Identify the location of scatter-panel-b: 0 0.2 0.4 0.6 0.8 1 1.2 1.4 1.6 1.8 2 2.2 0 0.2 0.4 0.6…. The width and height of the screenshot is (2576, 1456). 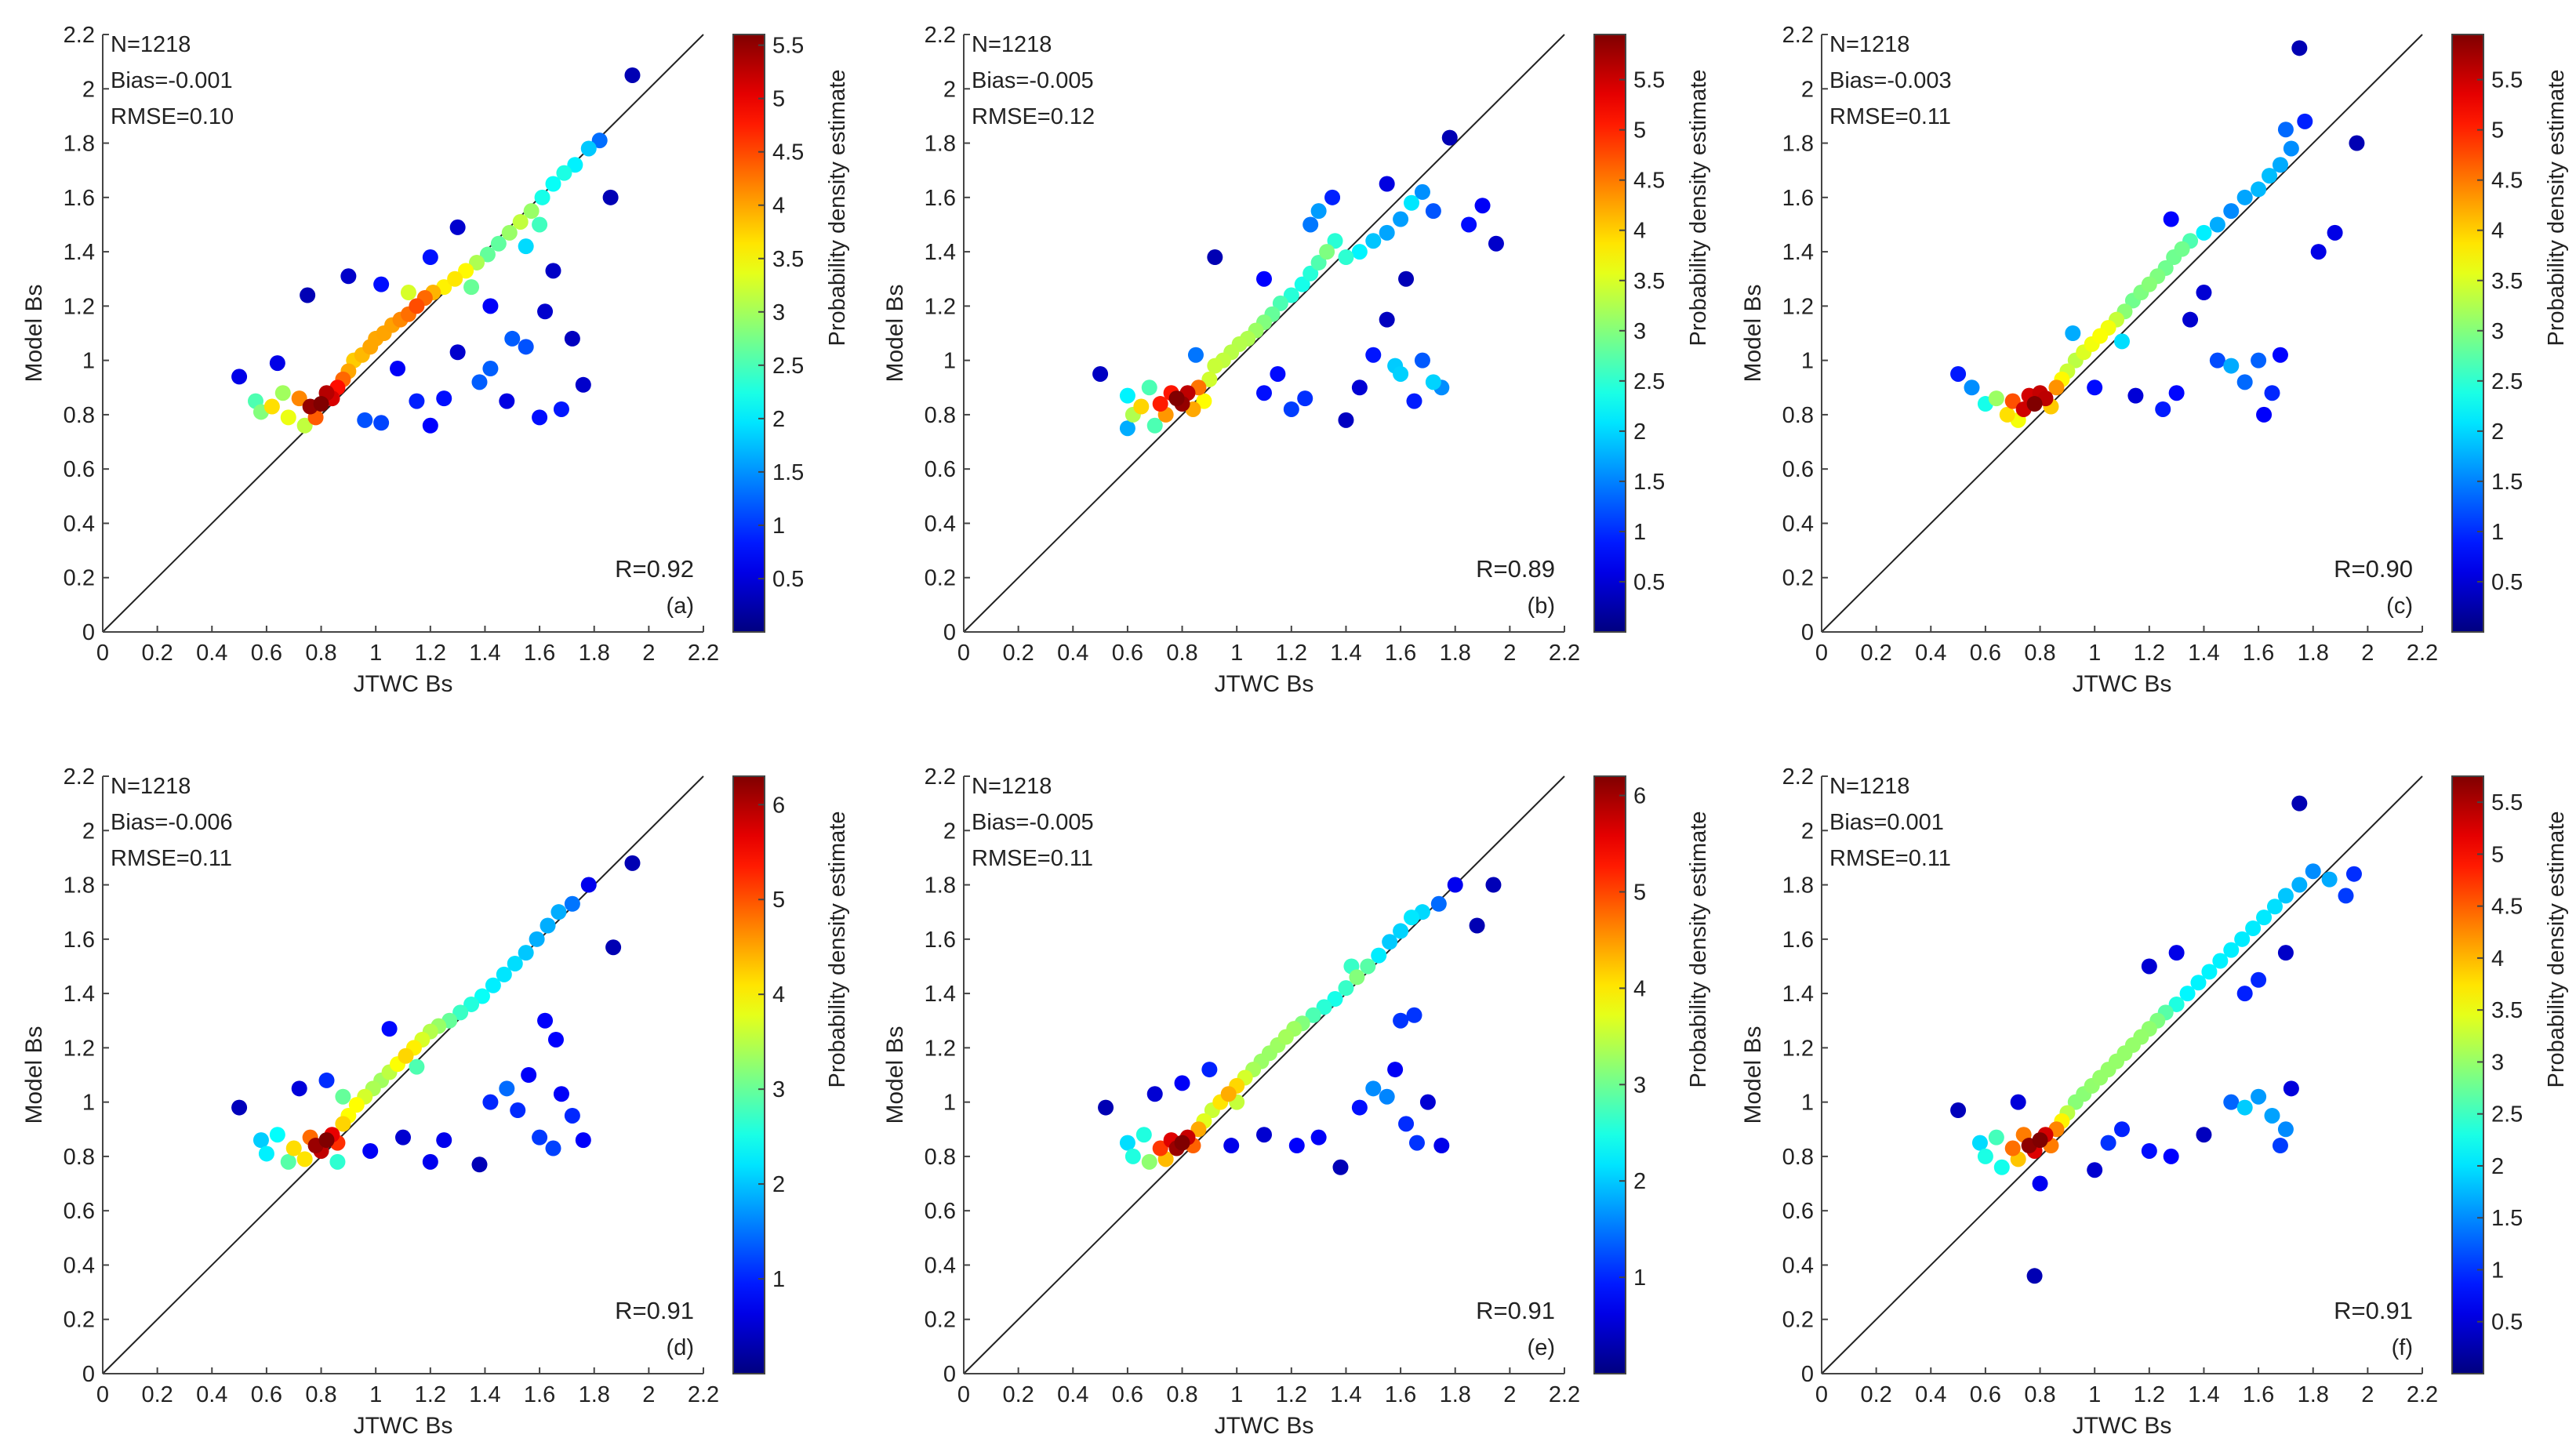
(1296, 360).